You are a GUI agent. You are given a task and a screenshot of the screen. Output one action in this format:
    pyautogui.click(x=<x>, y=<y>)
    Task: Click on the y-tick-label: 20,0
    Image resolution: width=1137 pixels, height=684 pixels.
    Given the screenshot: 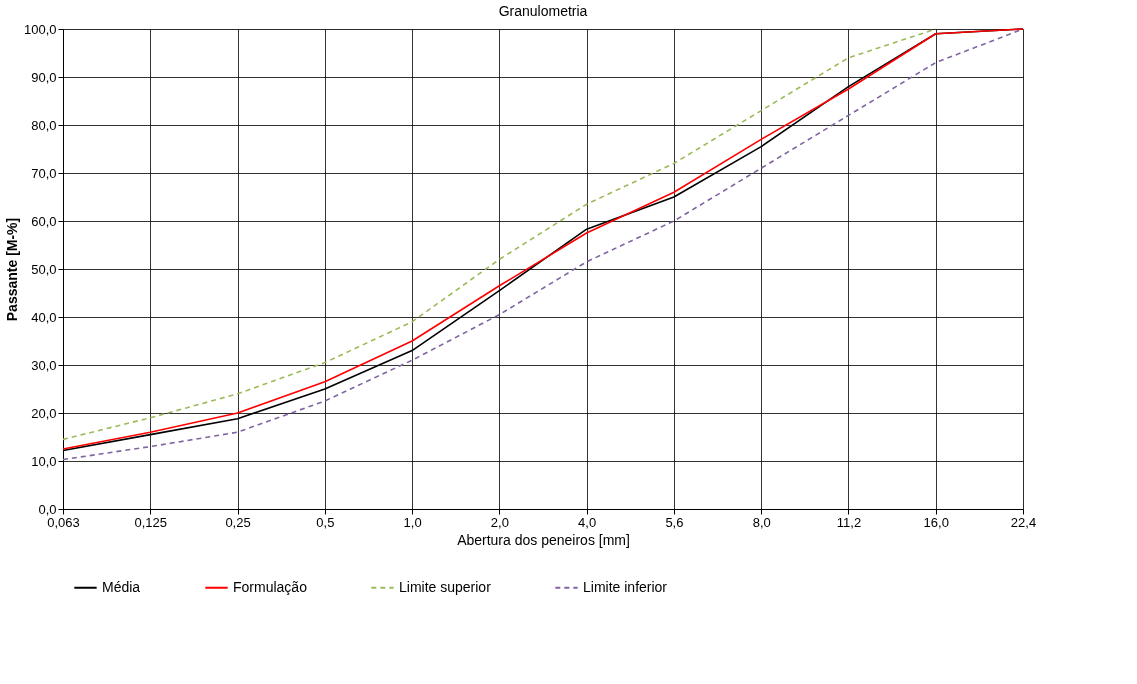 What is the action you would take?
    pyautogui.click(x=44, y=413)
    